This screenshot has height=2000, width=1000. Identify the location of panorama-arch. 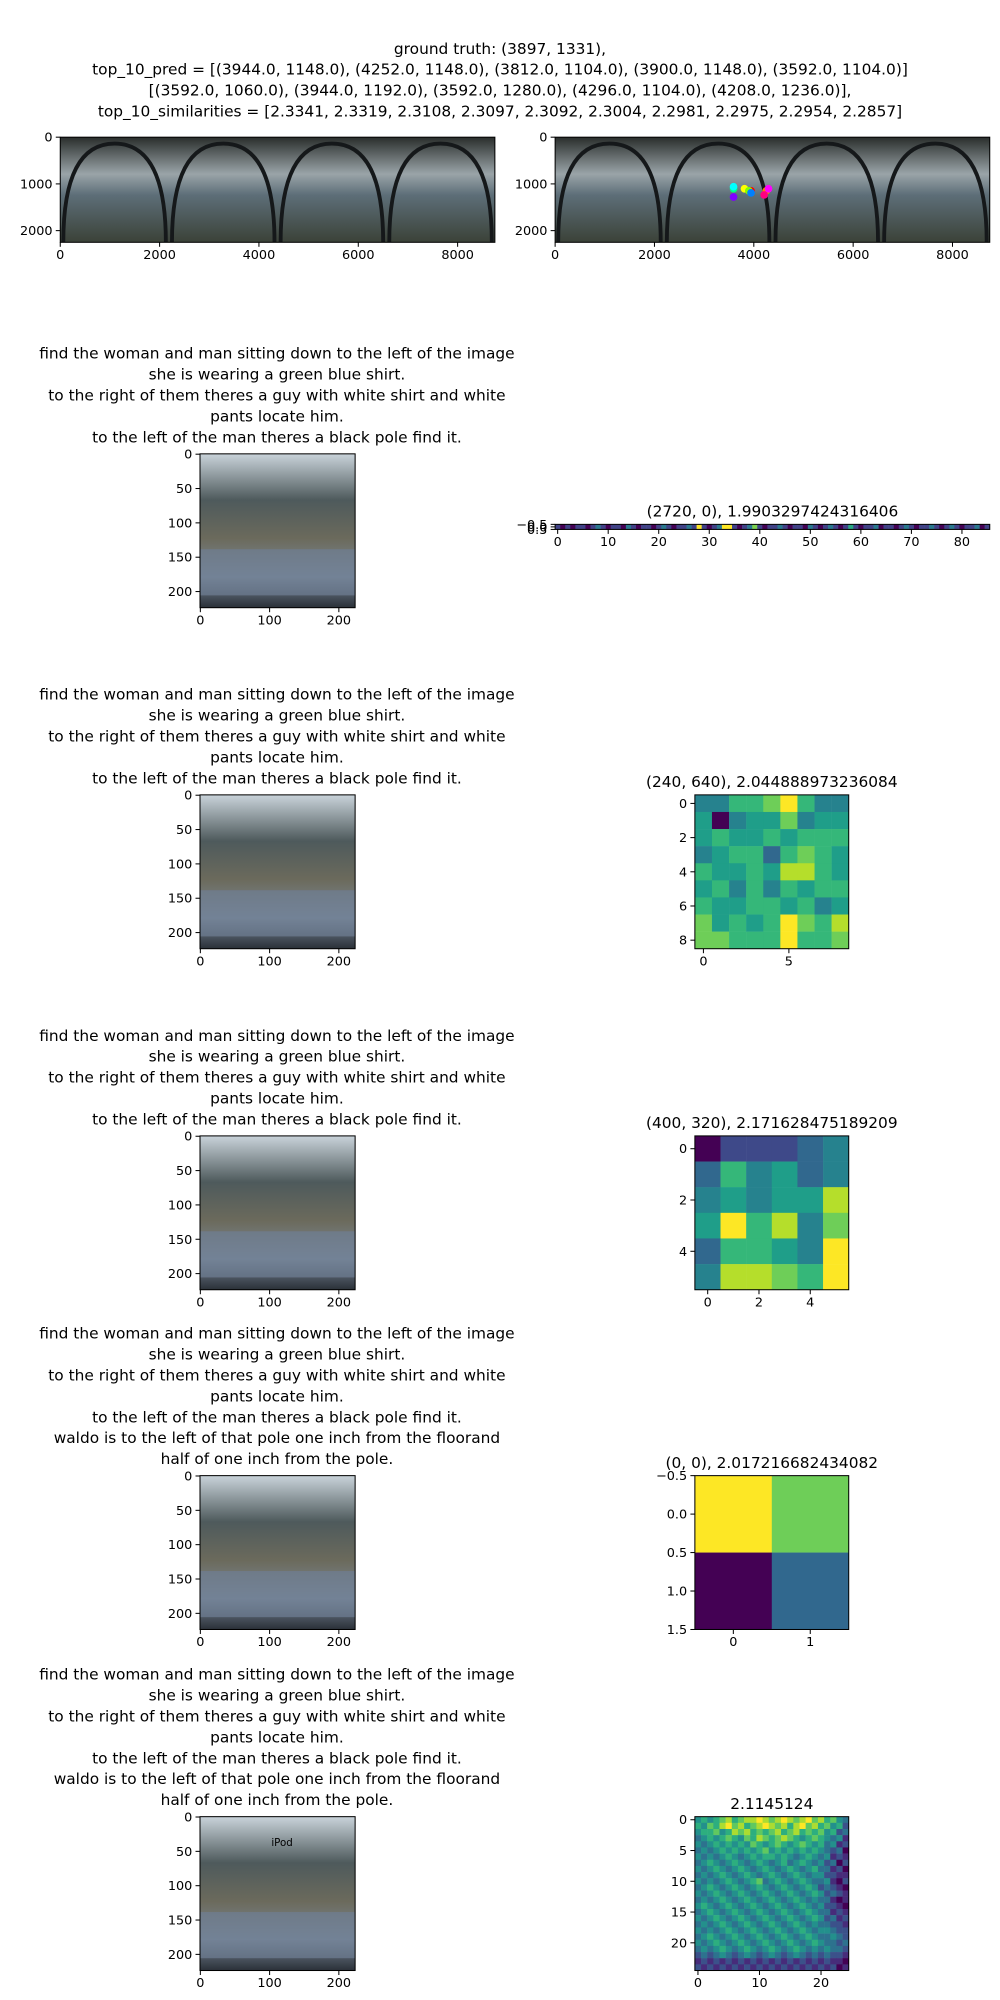
(332, 192).